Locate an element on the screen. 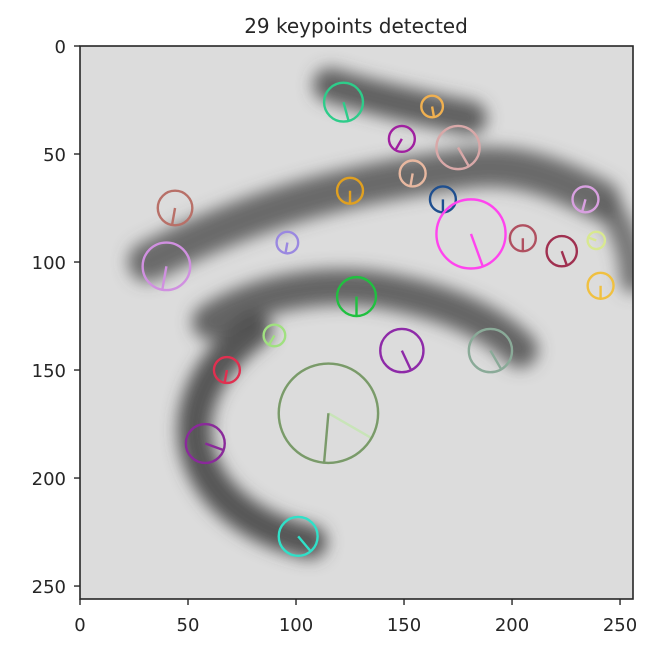  y-tick-label: 250 is located at coordinates (49, 587).